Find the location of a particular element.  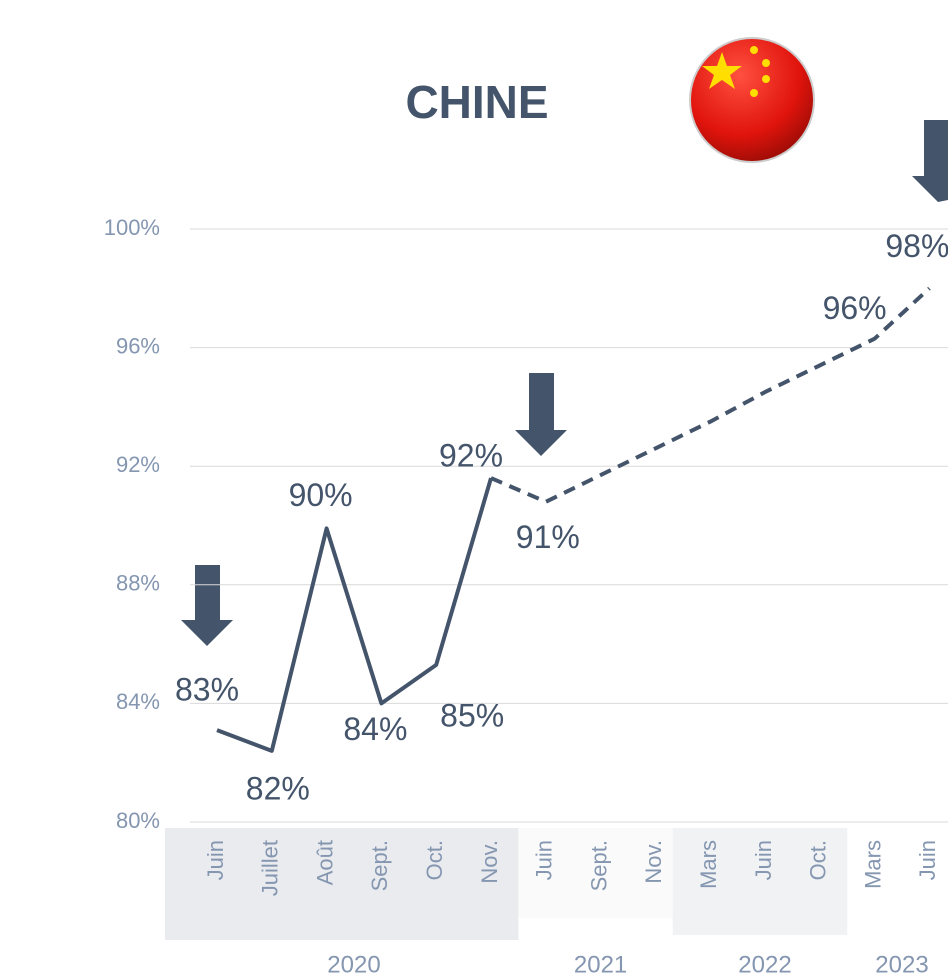

data-label: 98% is located at coordinates (916, 246).